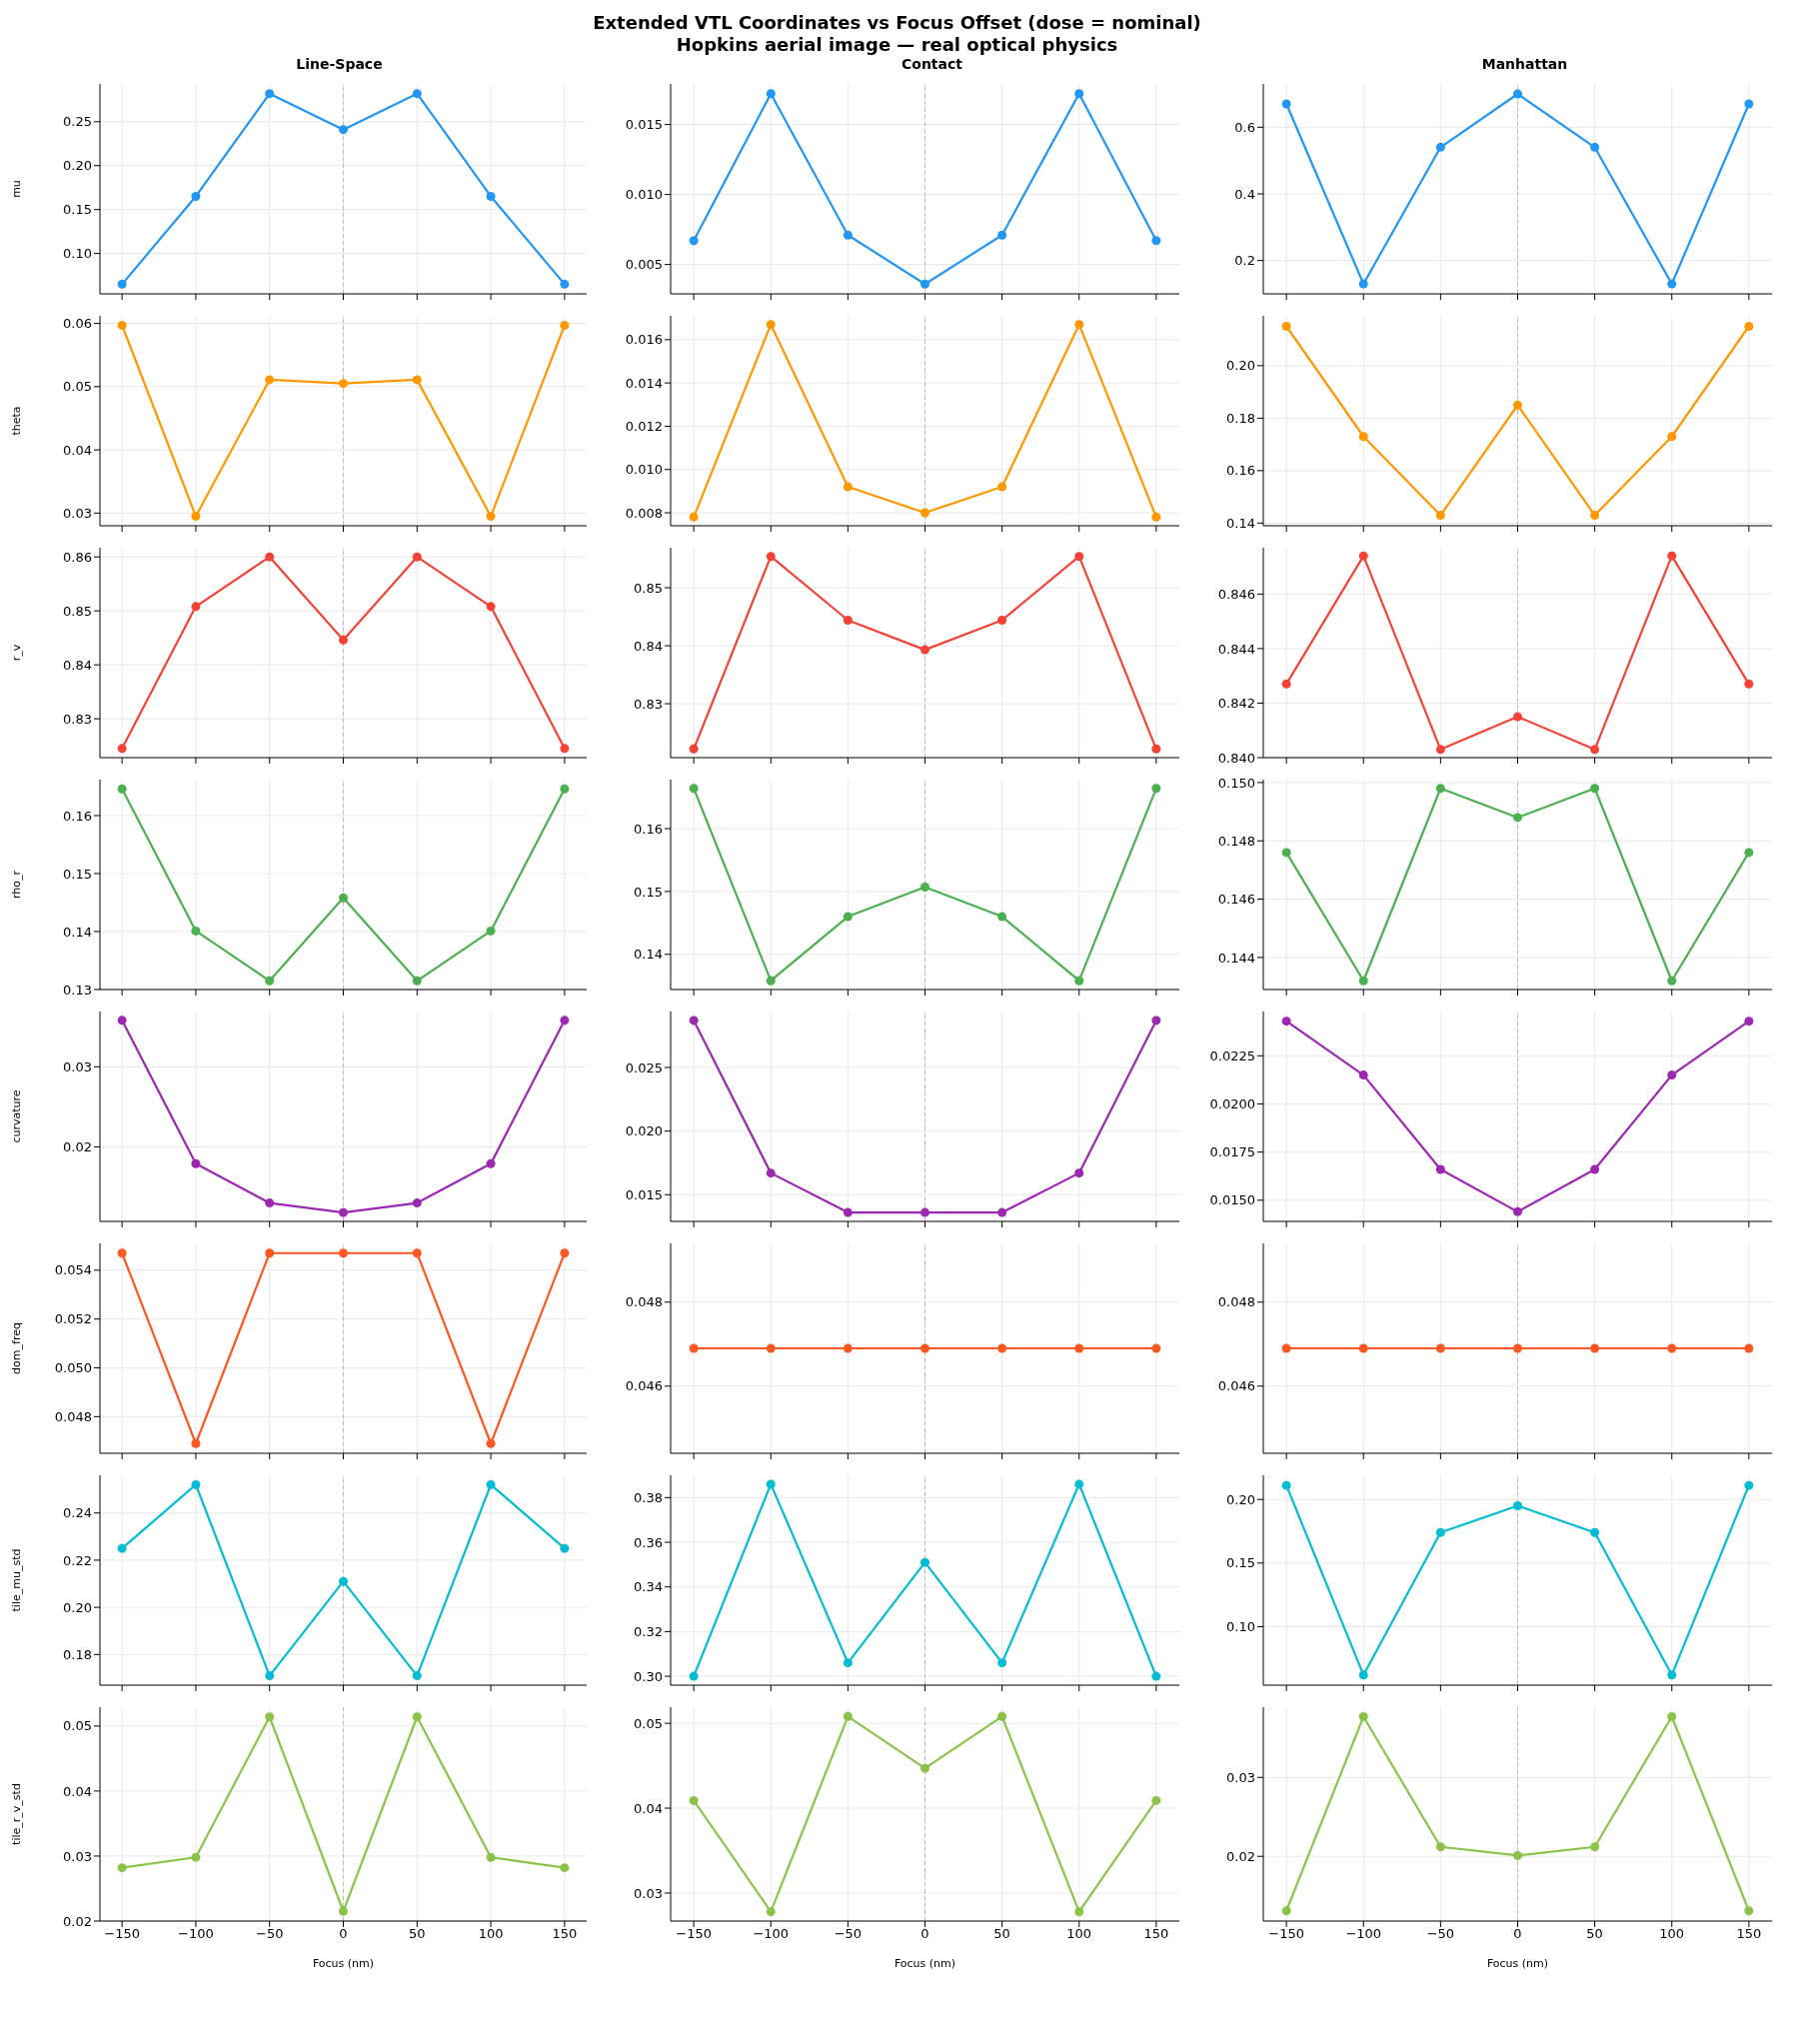 This screenshot has width=1794, height=2044. I want to click on y-axis-title: tile_mu_std, so click(16, 1580).